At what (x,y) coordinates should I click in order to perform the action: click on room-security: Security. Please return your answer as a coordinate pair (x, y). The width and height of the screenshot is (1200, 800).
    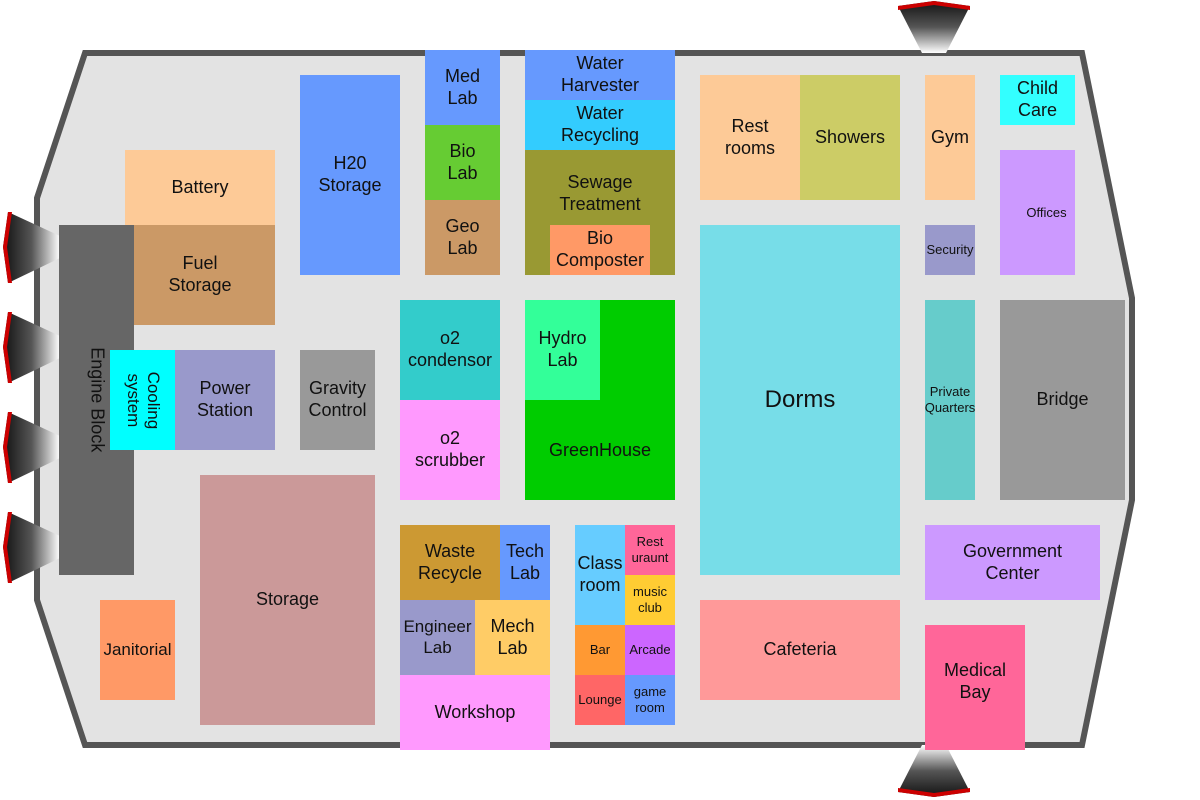
    Looking at the image, I should click on (950, 250).